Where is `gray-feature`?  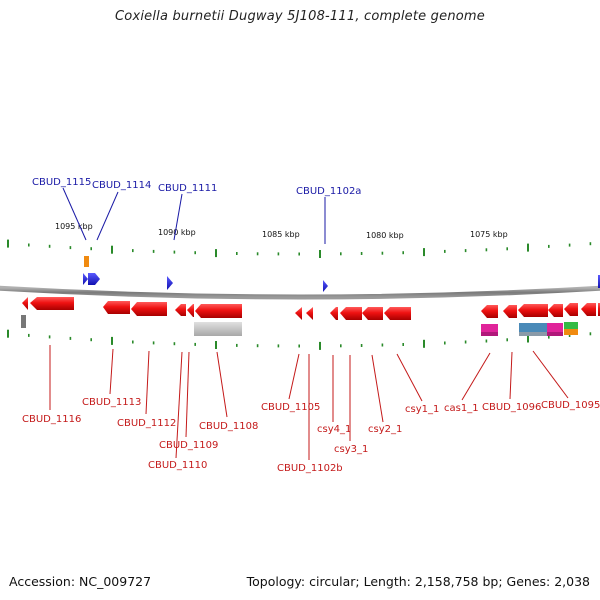 gray-feature is located at coordinates (23, 321).